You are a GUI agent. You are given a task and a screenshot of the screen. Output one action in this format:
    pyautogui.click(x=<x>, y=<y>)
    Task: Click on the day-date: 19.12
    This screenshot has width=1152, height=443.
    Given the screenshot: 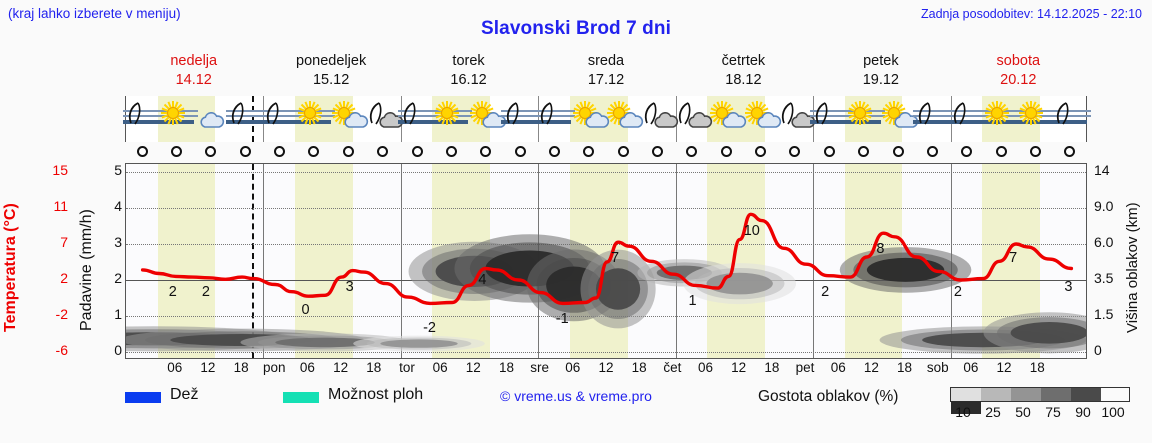 What is the action you would take?
    pyautogui.click(x=880, y=80)
    